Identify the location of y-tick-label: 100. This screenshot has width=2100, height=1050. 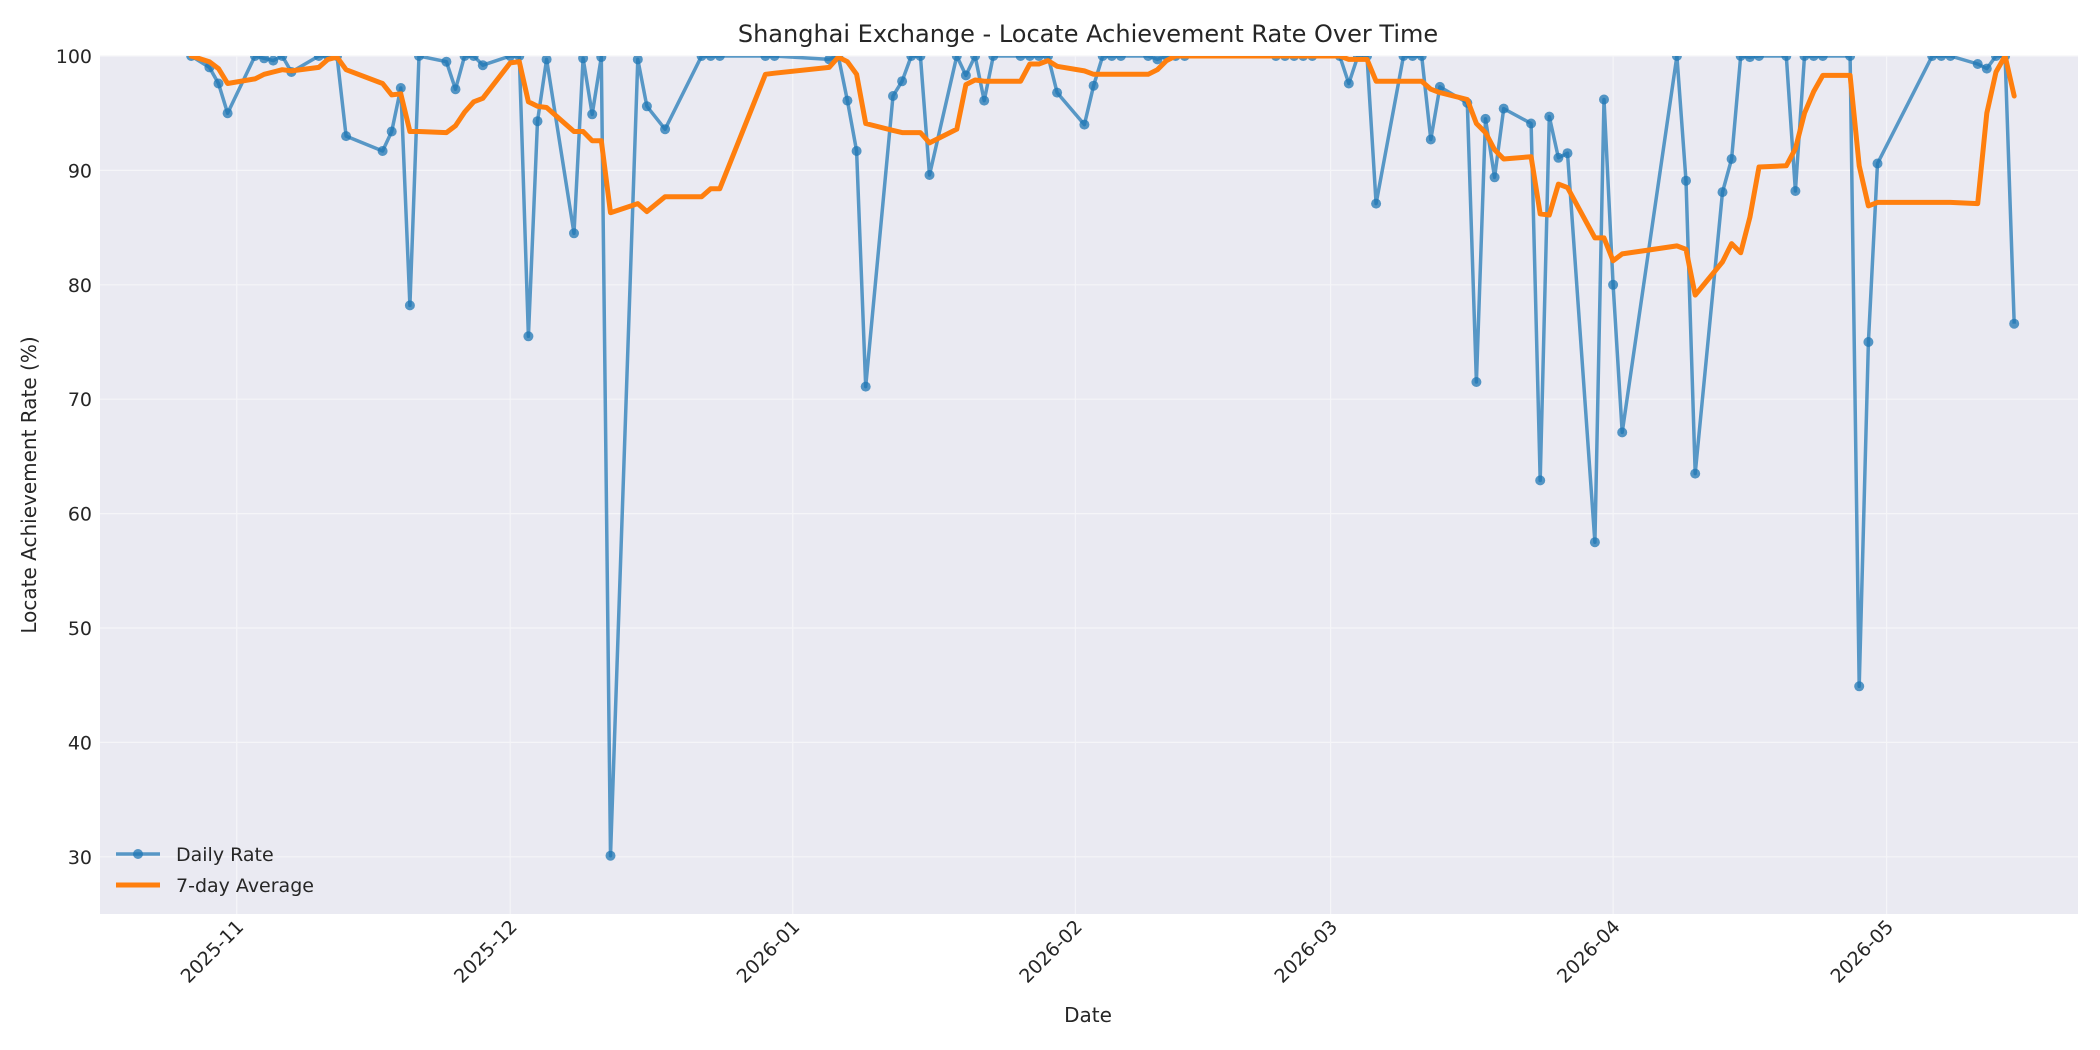
(74, 57).